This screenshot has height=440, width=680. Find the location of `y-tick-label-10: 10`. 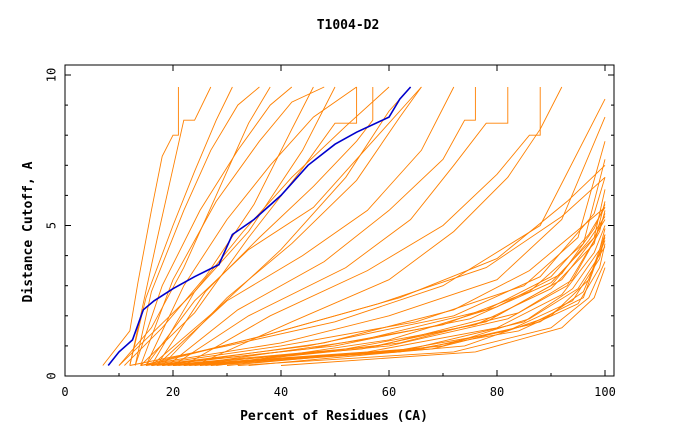

y-tick-label-10: 10 is located at coordinates (52, 75).